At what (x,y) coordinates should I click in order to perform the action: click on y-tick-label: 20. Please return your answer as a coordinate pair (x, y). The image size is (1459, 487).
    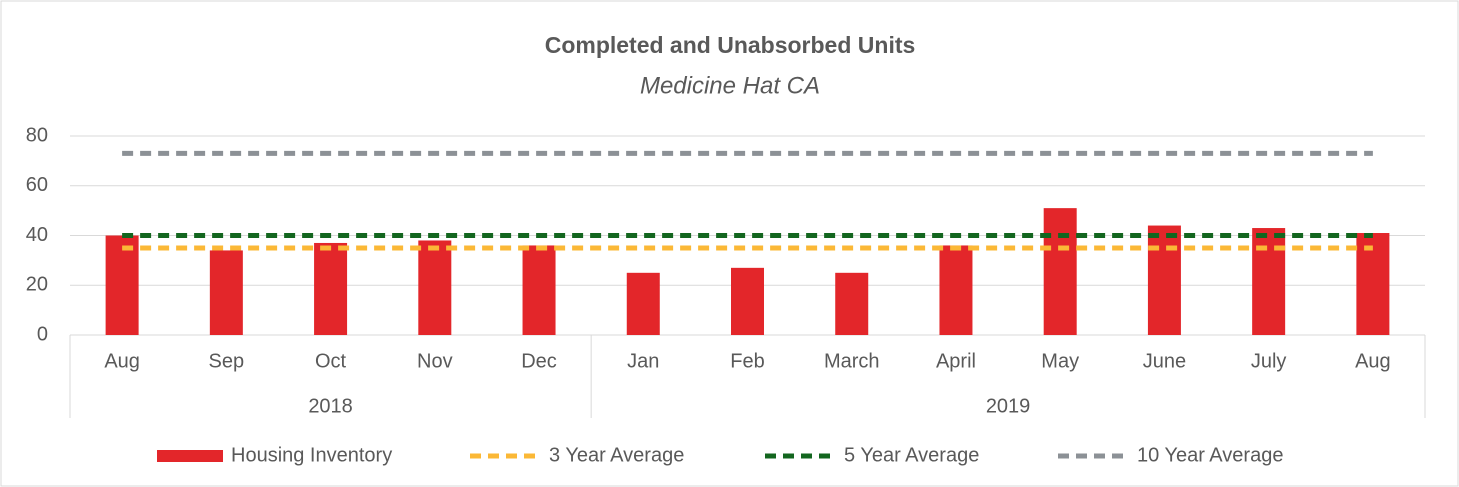
    Looking at the image, I should click on (37, 285).